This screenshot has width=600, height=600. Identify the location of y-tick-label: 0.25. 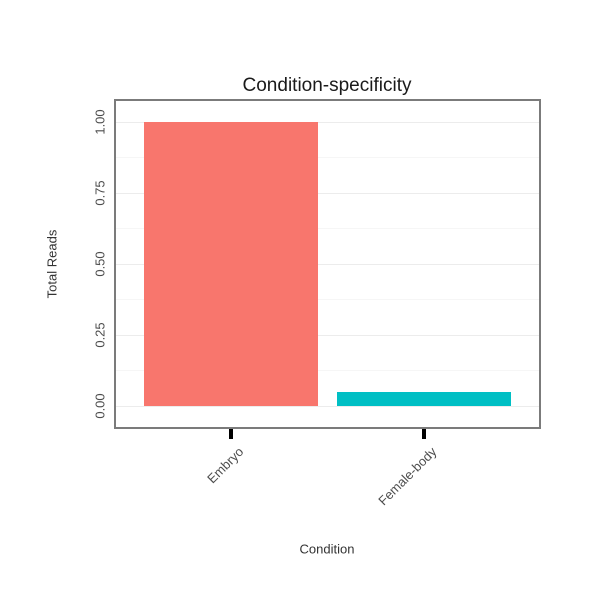
(100, 335).